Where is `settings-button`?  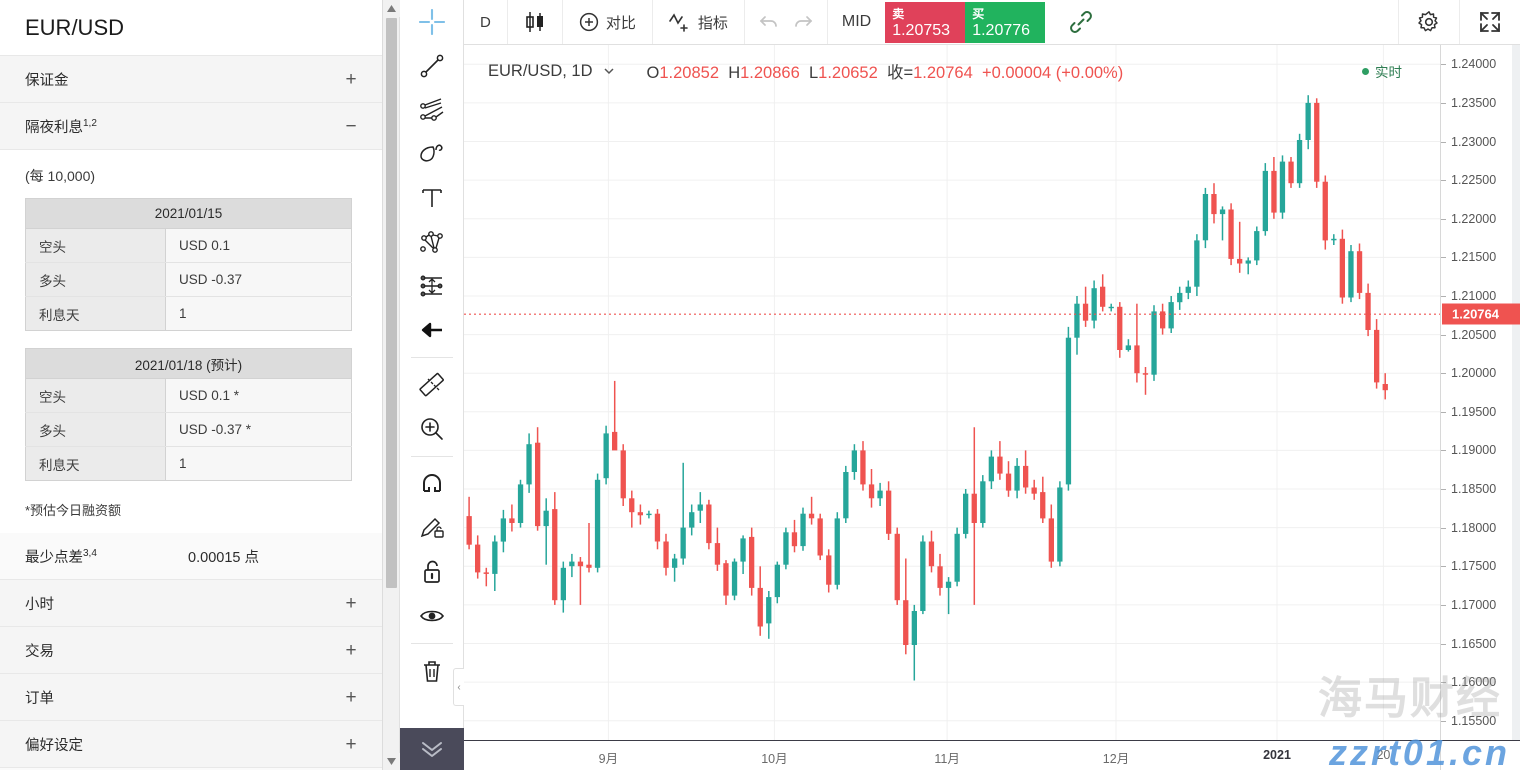 settings-button is located at coordinates (1428, 22).